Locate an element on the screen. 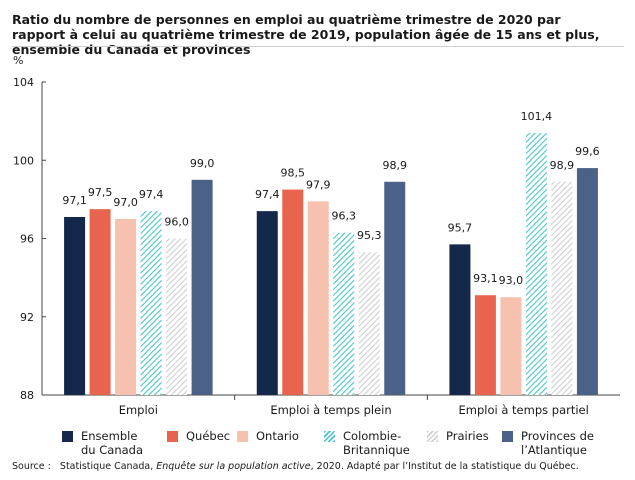  data-label: 95,7 is located at coordinates (460, 227).